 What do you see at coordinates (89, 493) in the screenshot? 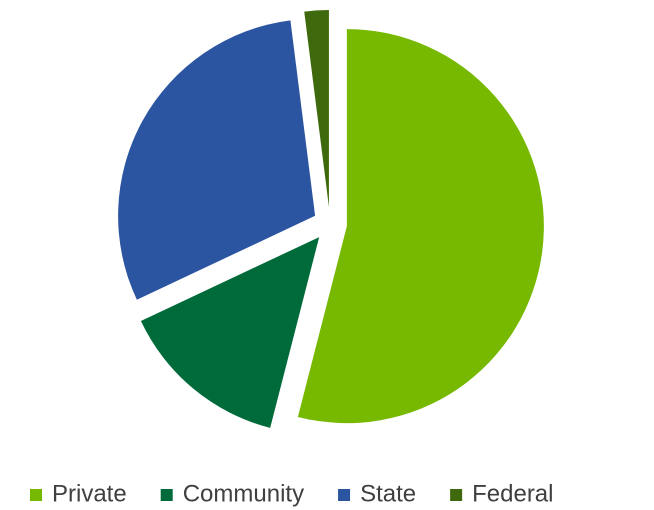
I see `legend-label: Private` at bounding box center [89, 493].